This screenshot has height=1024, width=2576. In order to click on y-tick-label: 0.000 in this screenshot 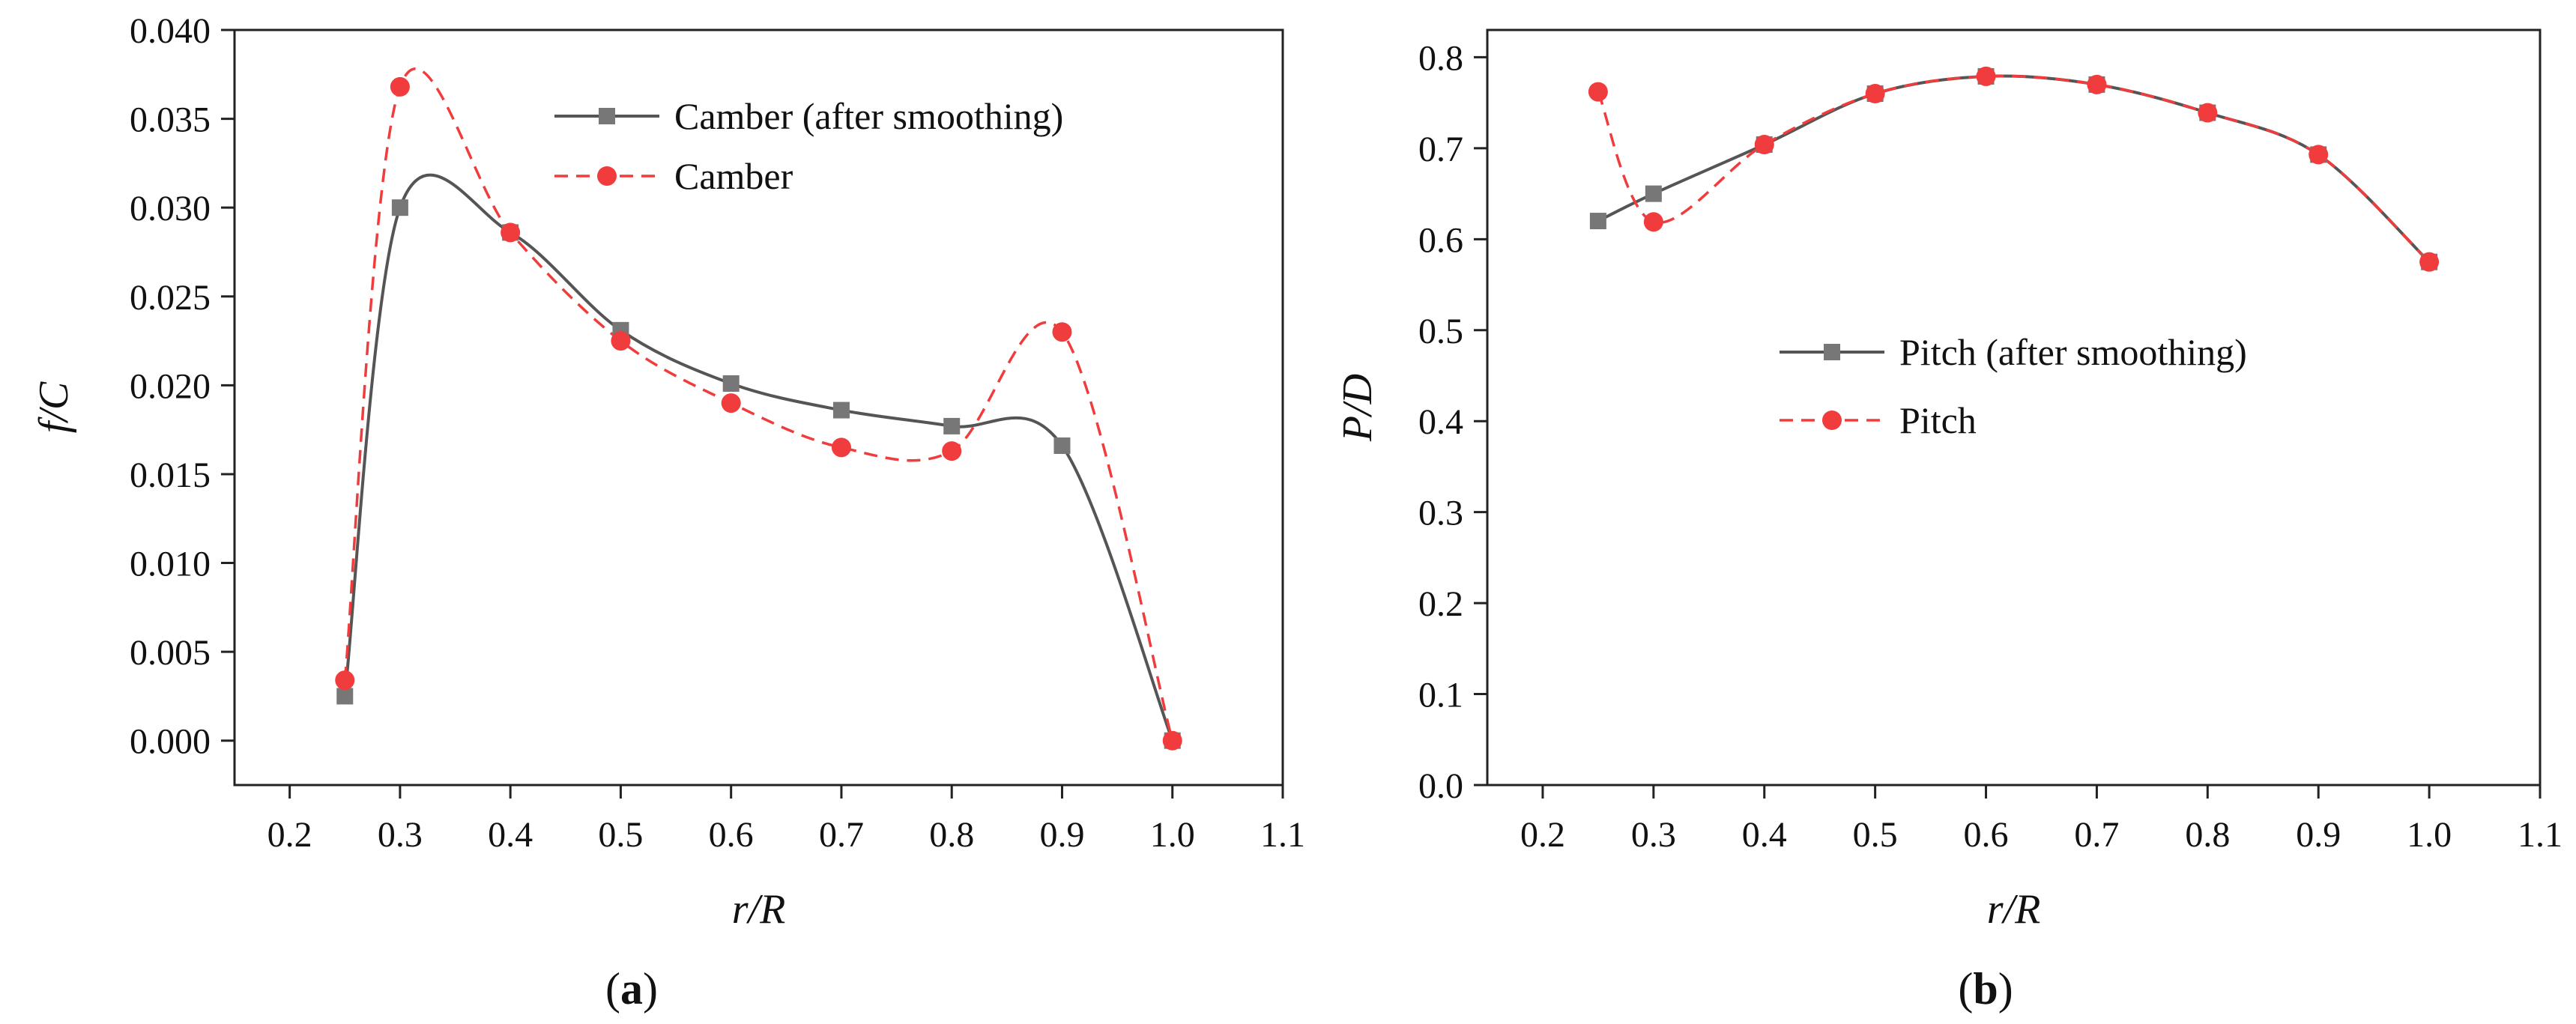, I will do `click(170, 742)`.